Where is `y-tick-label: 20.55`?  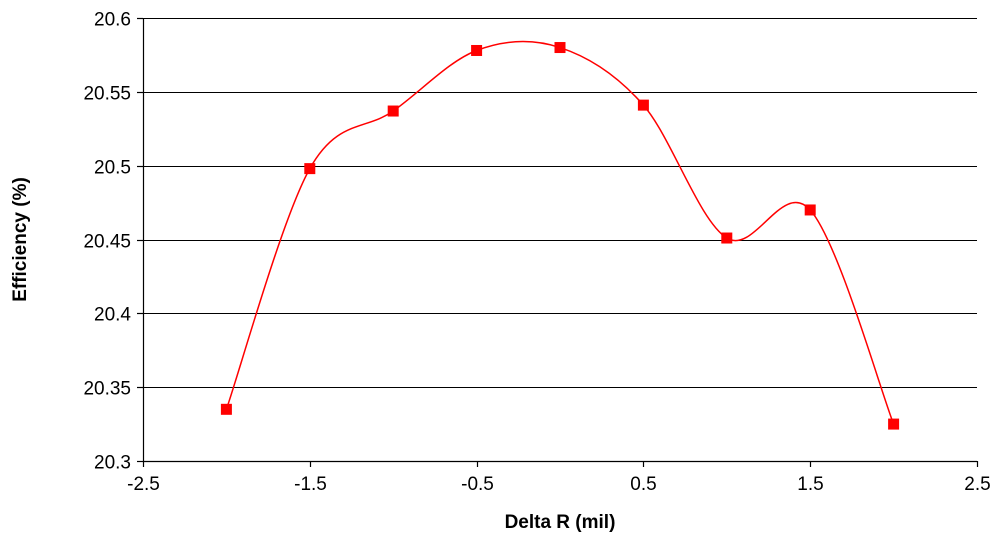
y-tick-label: 20.55 is located at coordinates (107, 94).